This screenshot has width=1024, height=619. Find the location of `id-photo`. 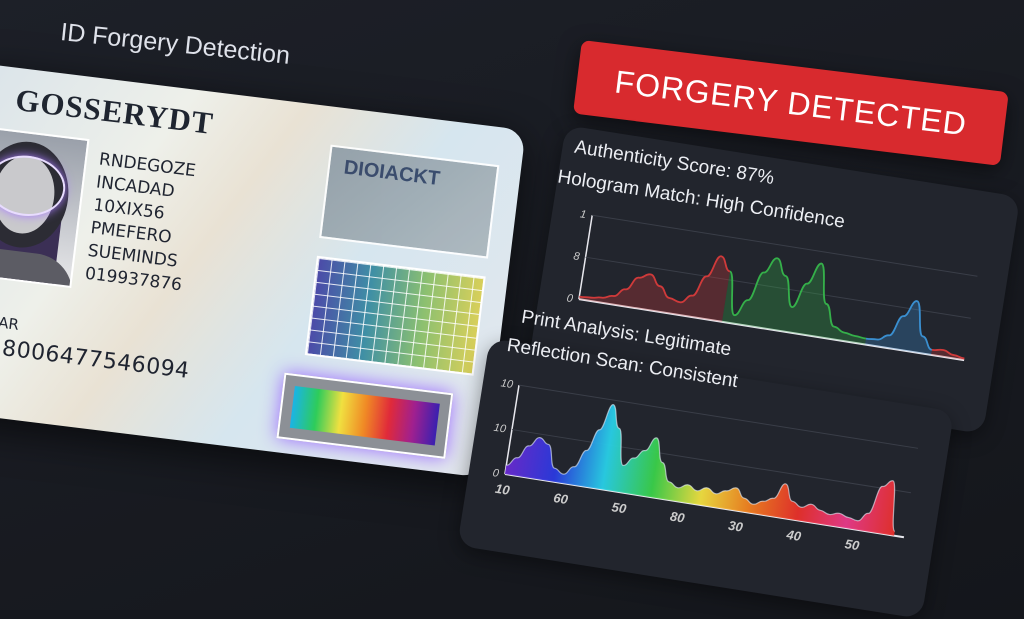

id-photo is located at coordinates (45, 206).